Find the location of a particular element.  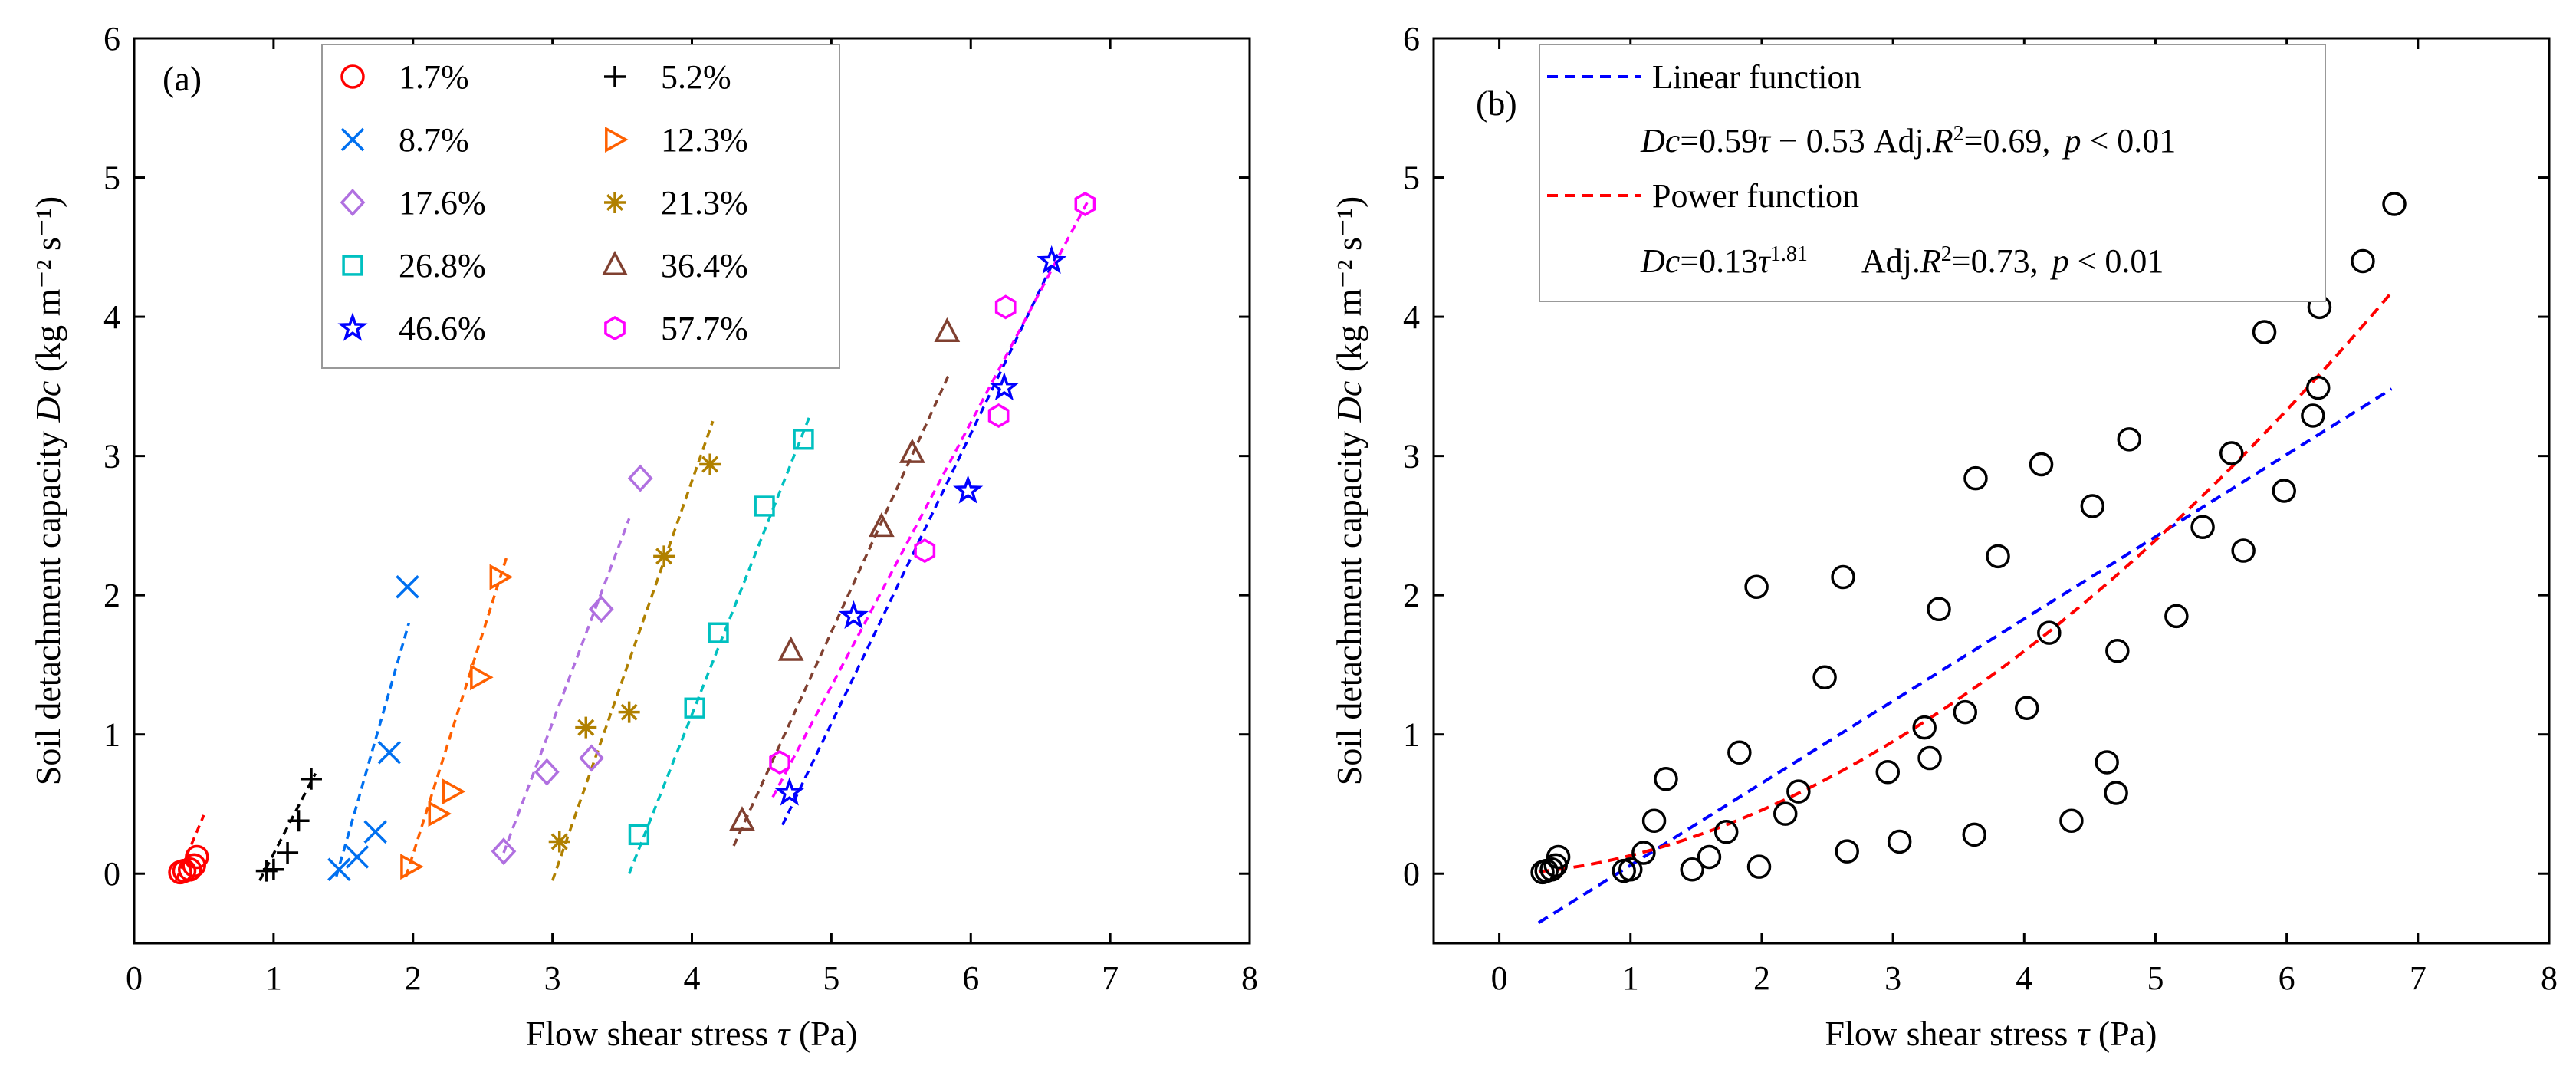

b-xtick-label: 1 is located at coordinates (1630, 978).